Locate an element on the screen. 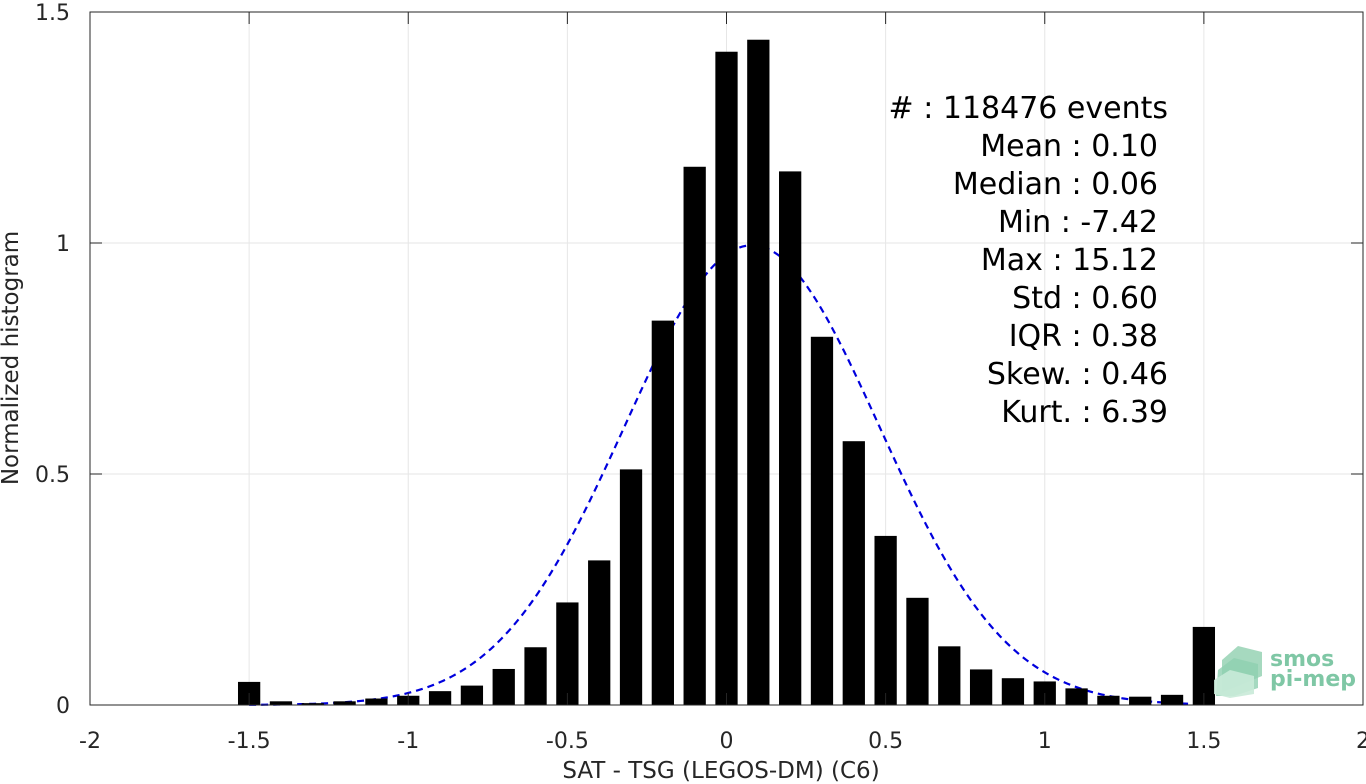  stat-label-4: Max : is located at coordinates (1026, 260).